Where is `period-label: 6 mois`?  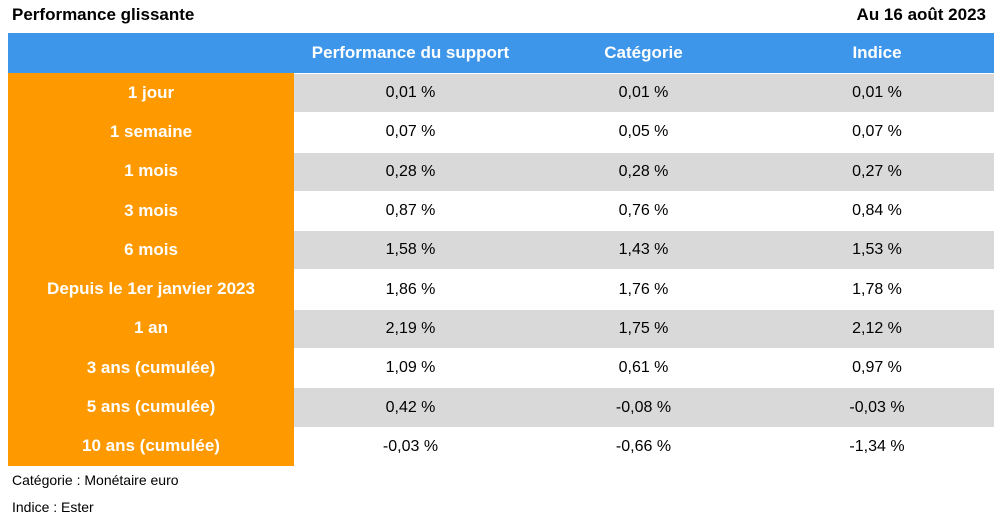
period-label: 6 mois is located at coordinates (151, 250).